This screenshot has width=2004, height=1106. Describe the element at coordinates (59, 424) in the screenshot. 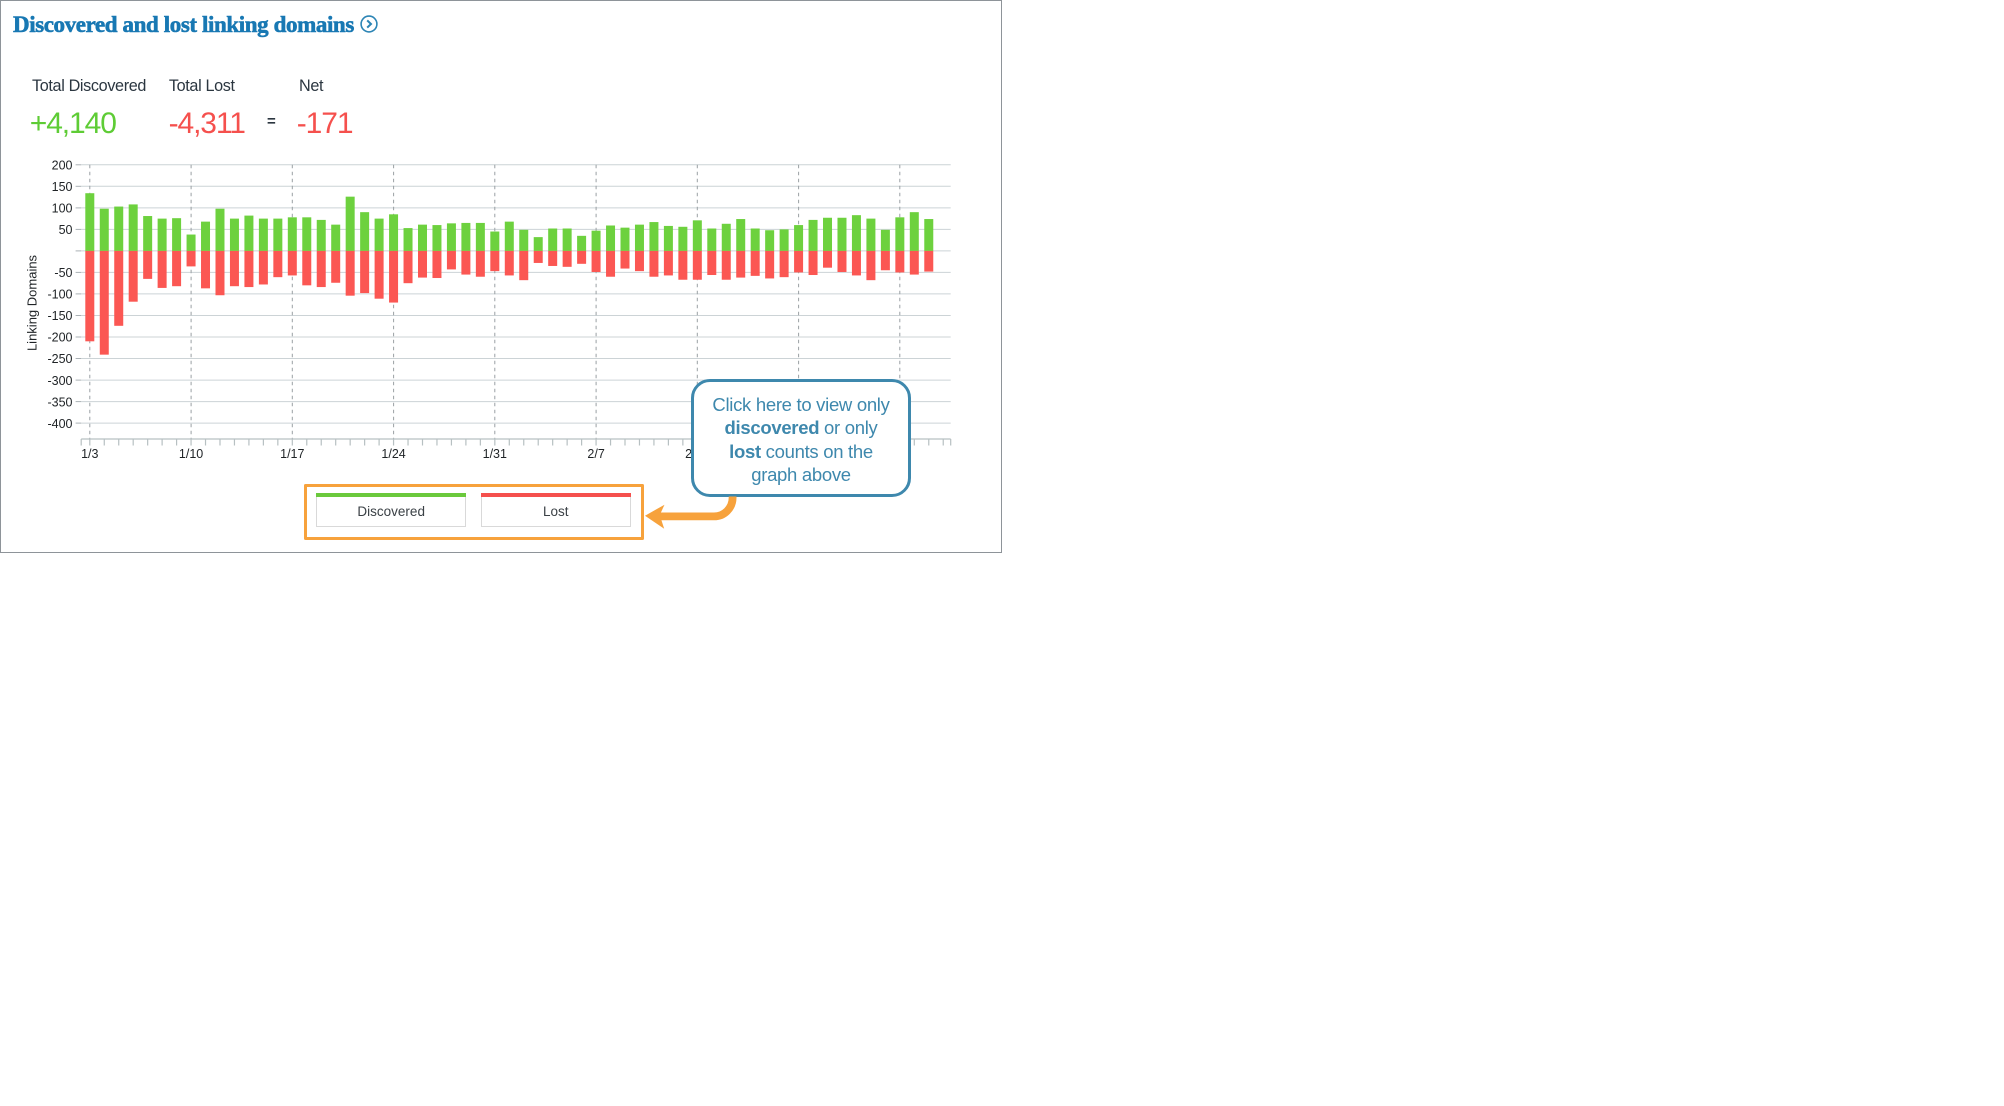

I see `svg-text: -400` at that location.